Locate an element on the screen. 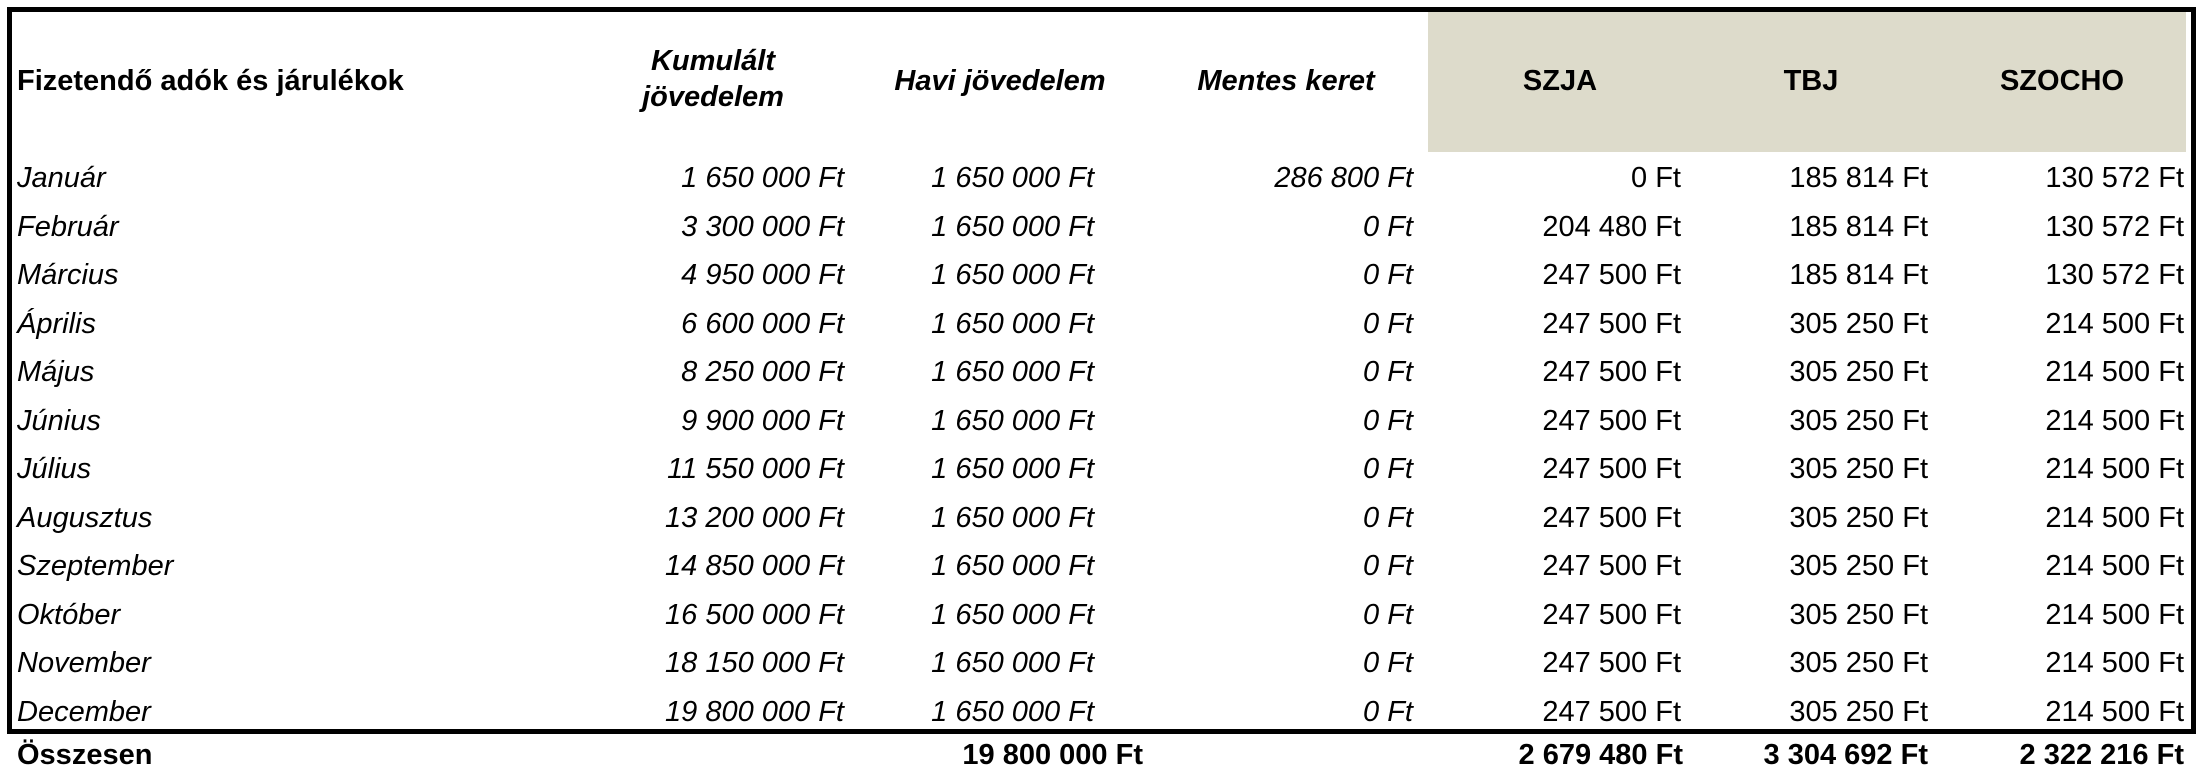 The width and height of the screenshot is (2202, 780). row-label: Szeptember is located at coordinates (95, 566).